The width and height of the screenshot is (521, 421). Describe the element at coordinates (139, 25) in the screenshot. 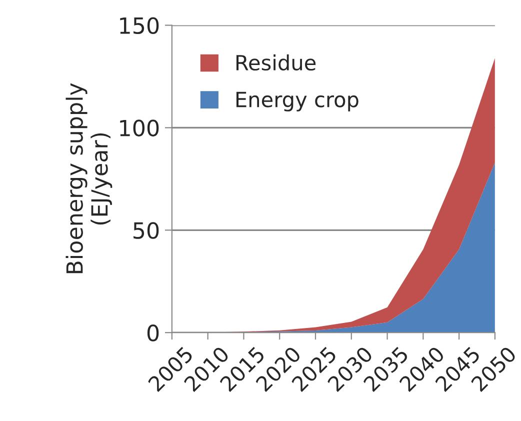

I see `y-tick-label: 150` at that location.